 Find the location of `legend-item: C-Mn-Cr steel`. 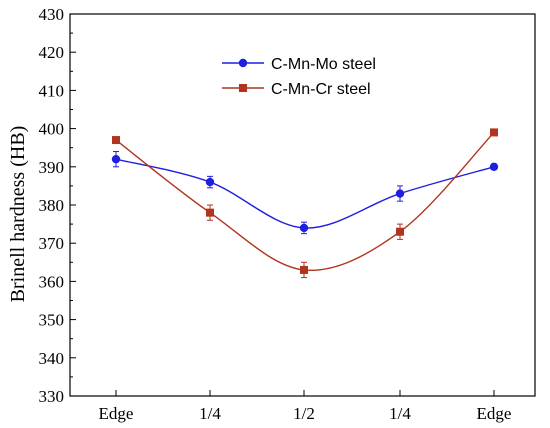

legend-item: C-Mn-Cr steel is located at coordinates (296, 89).